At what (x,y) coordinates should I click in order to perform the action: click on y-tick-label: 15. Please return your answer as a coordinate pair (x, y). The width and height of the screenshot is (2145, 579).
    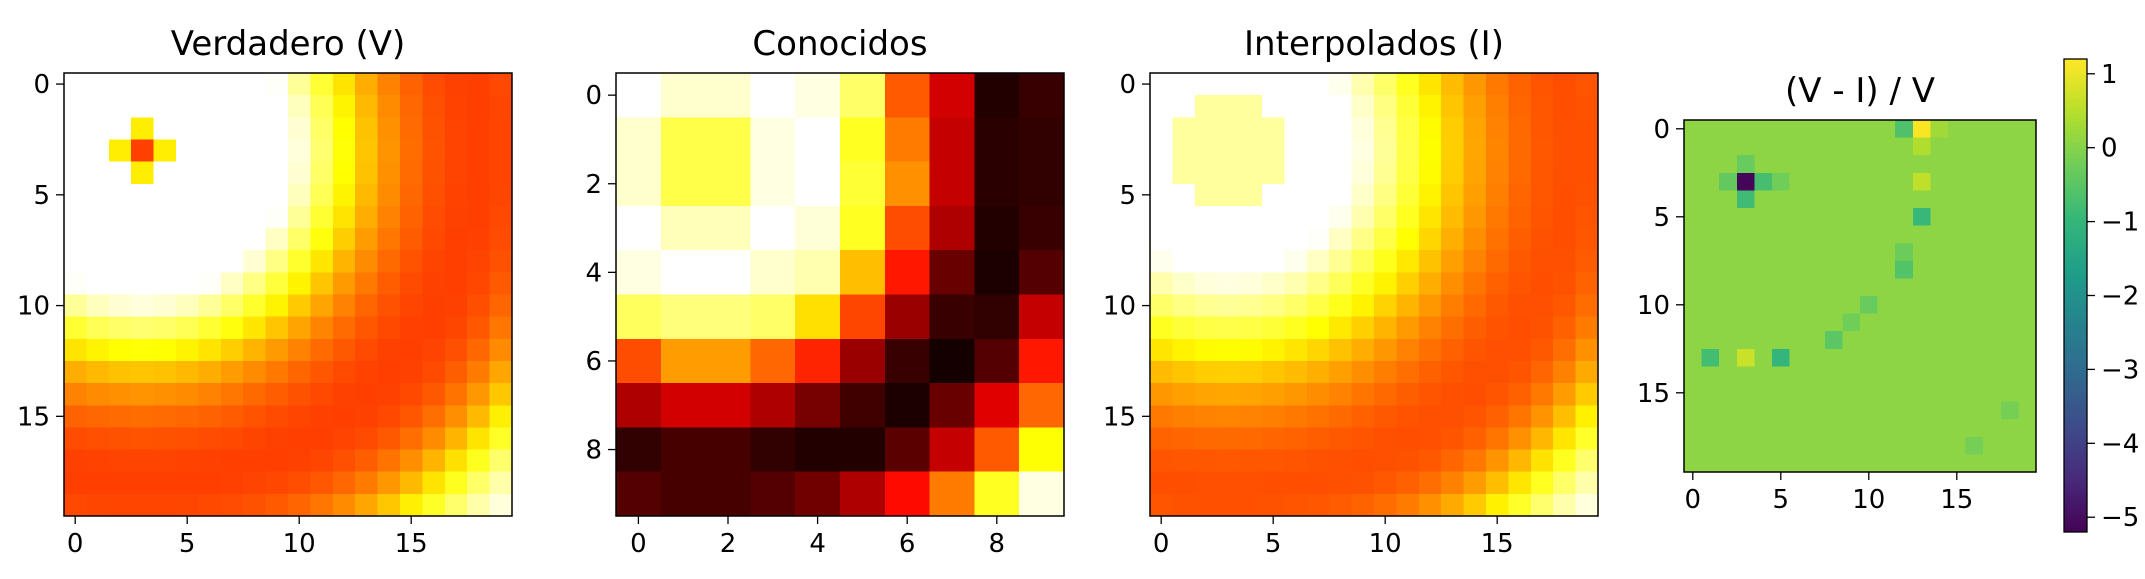
    Looking at the image, I should click on (33, 417).